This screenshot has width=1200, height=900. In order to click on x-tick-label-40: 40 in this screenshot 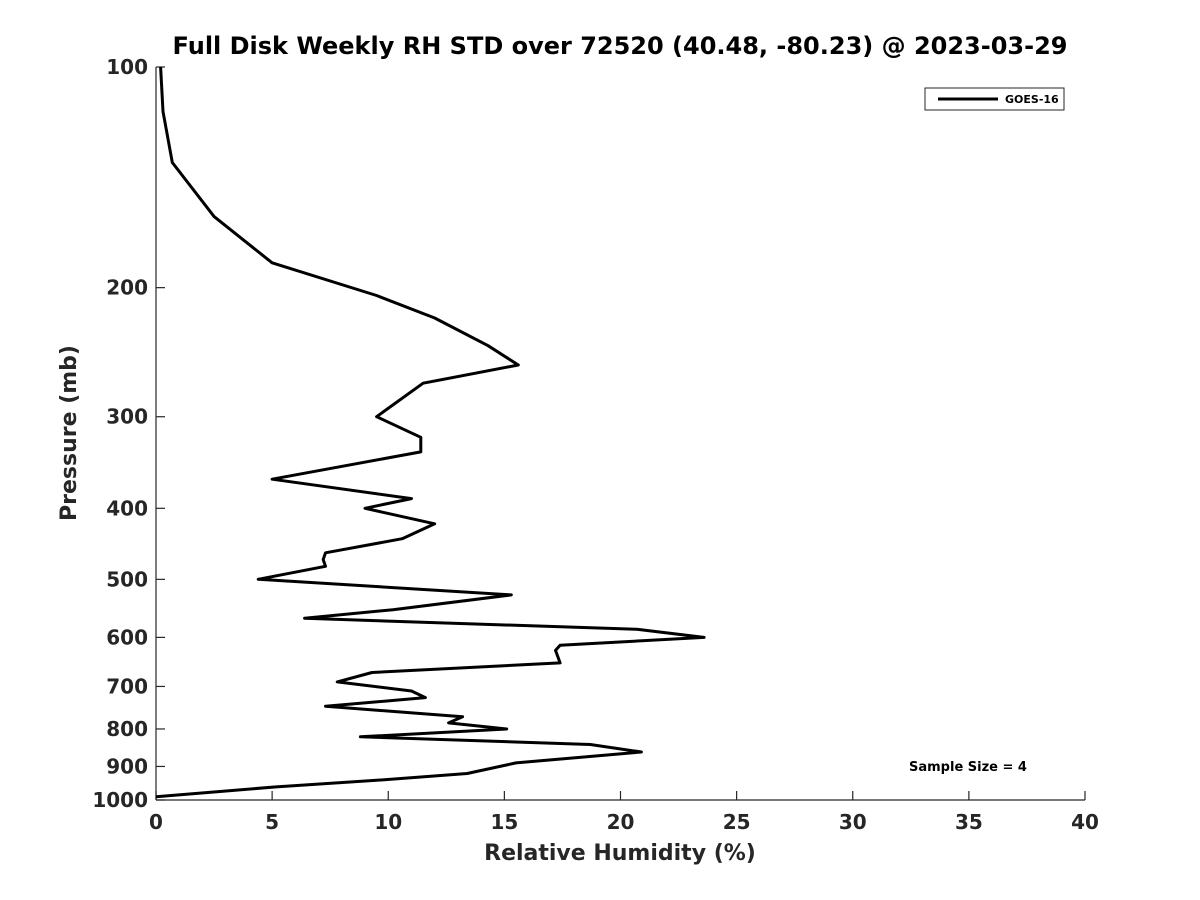, I will do `click(1085, 822)`.